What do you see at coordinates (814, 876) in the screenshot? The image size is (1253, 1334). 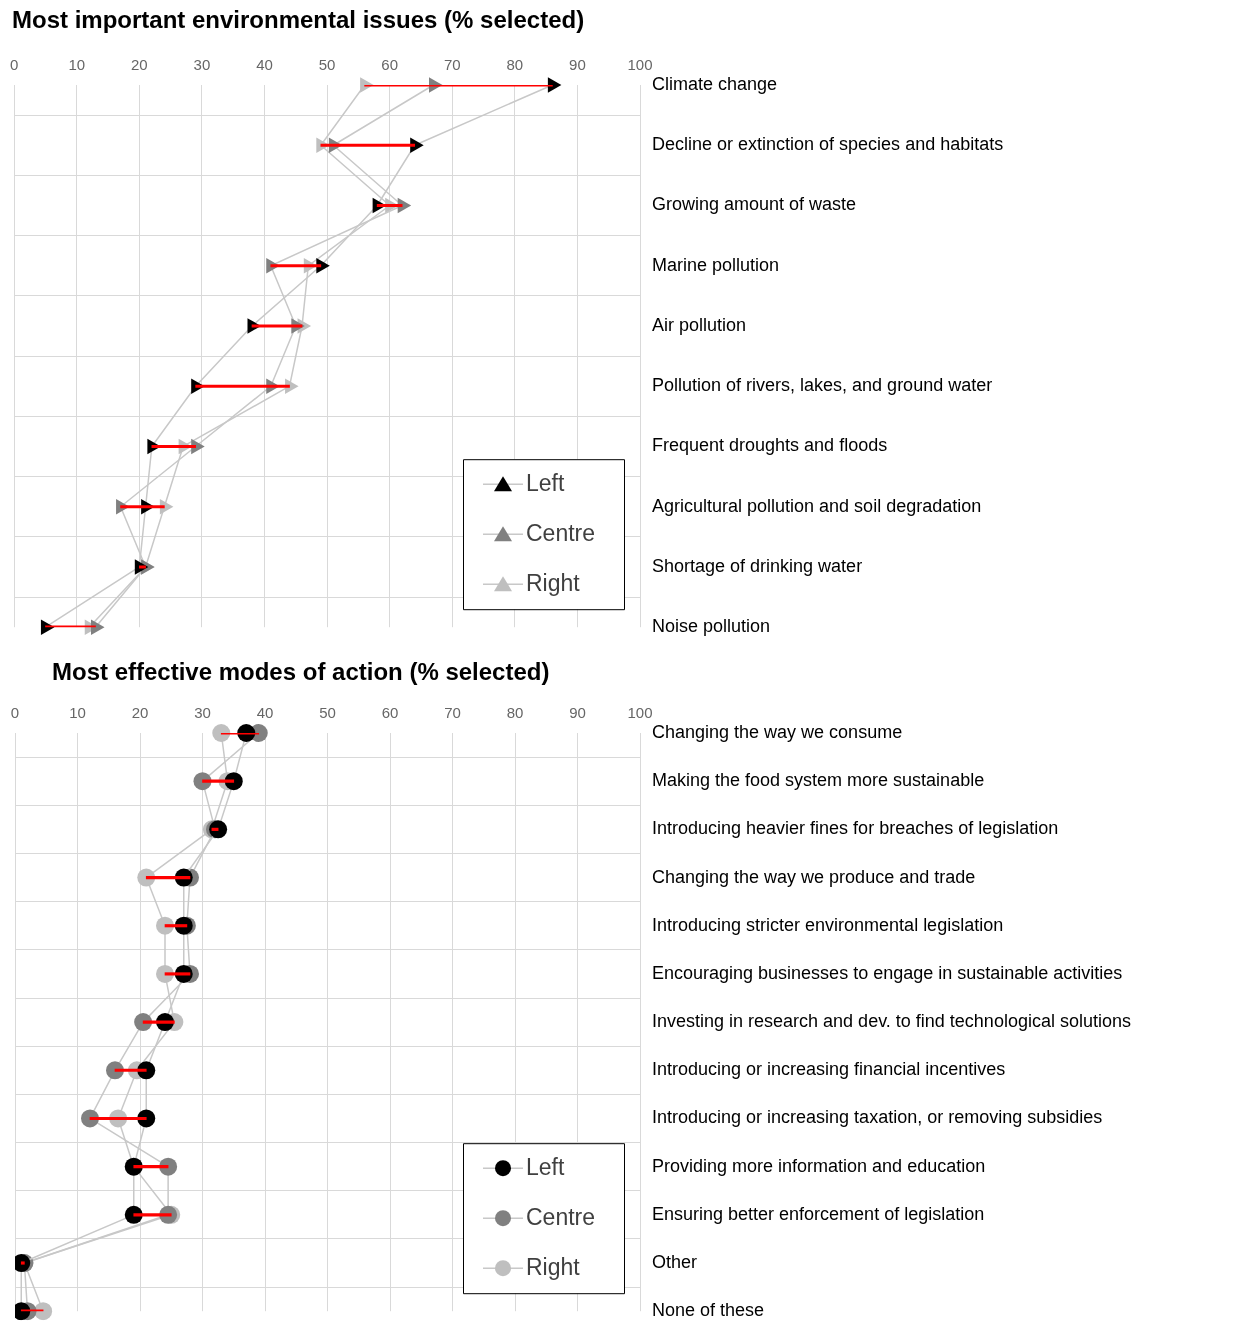 I see `y-tick-label: Changing the way we produce and trade` at bounding box center [814, 876].